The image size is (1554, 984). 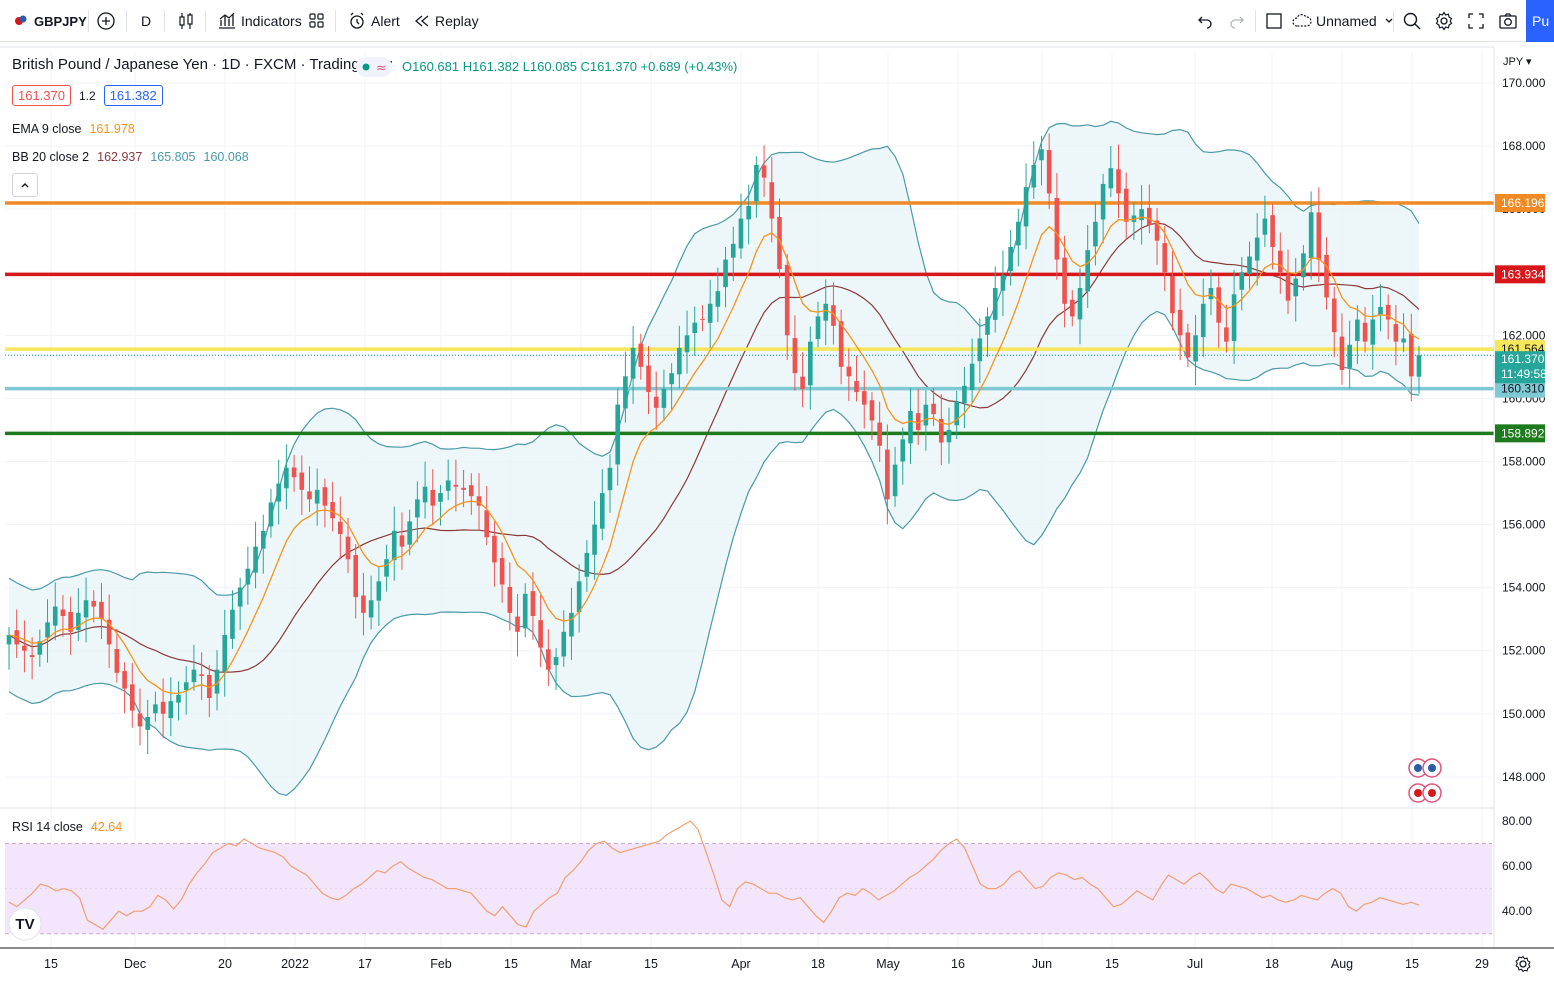 What do you see at coordinates (1508, 21) in the screenshot?
I see `snapshot-button` at bounding box center [1508, 21].